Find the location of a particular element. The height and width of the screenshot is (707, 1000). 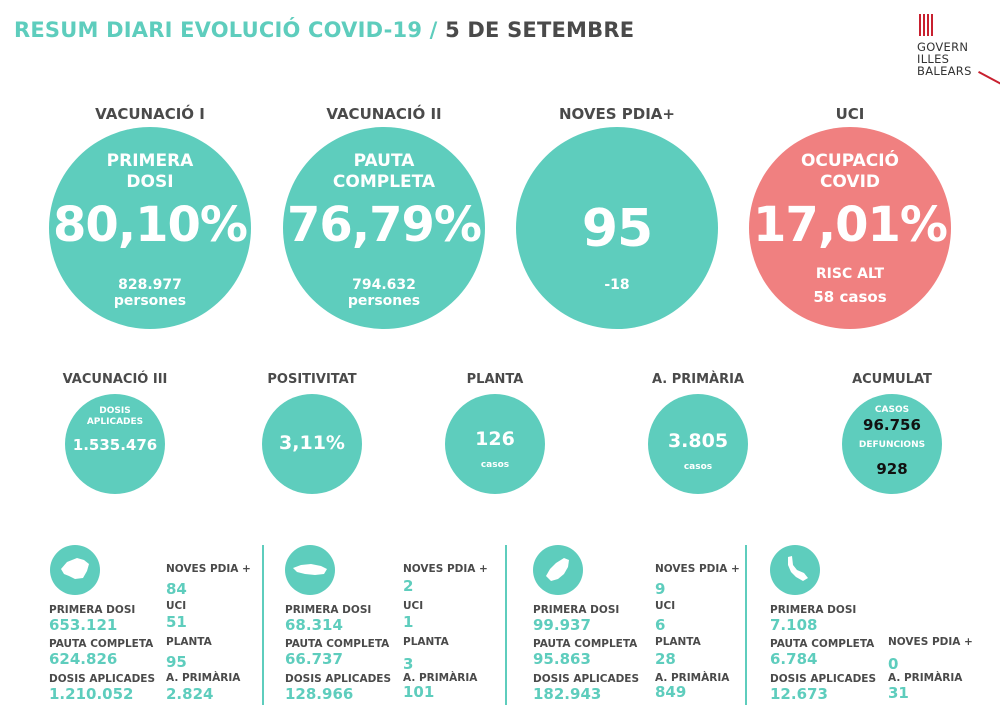

mallorca-uci-label: UCI is located at coordinates (176, 606).